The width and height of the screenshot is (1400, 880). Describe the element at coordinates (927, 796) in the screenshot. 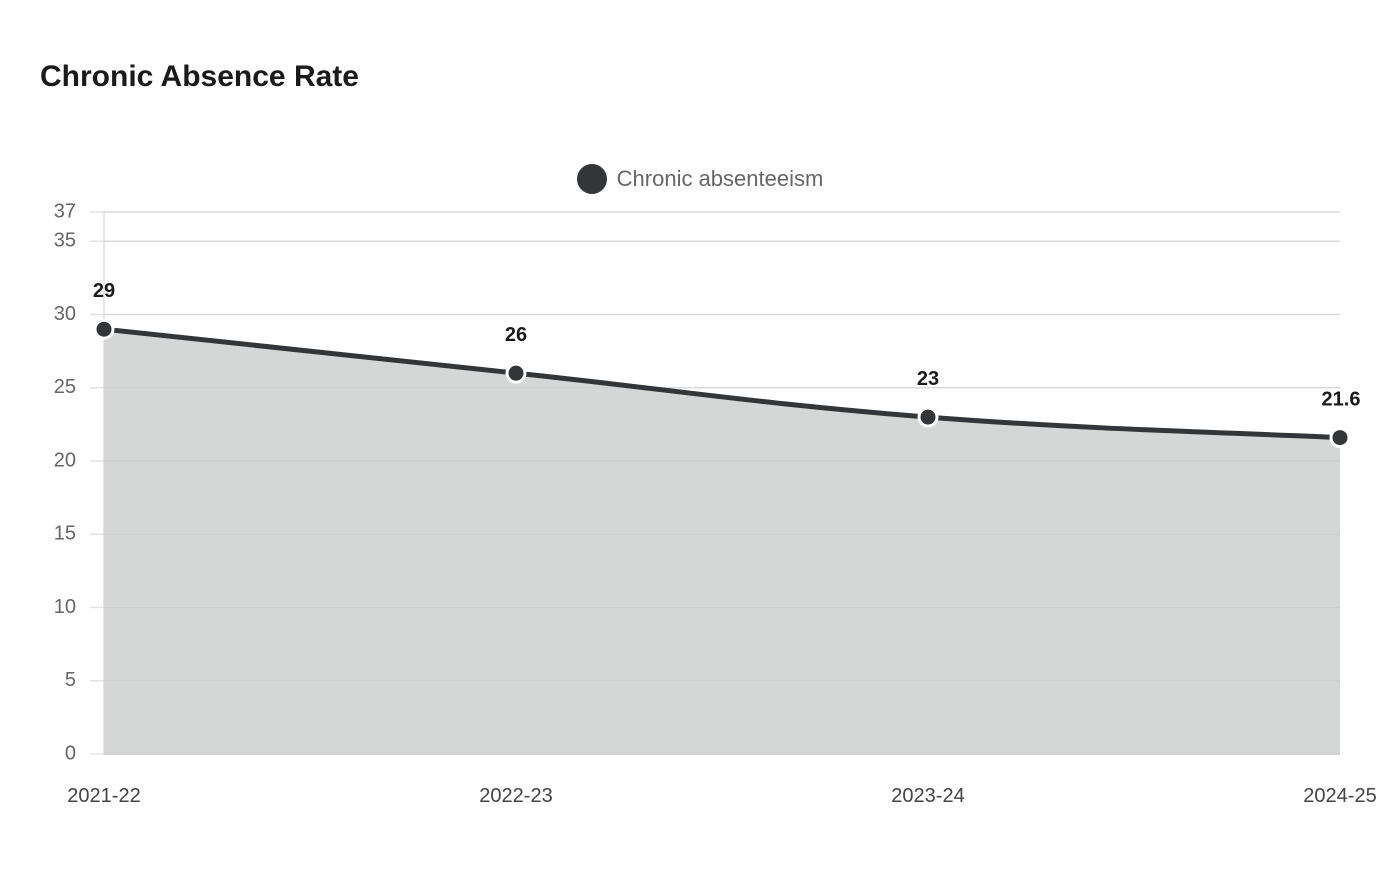

I see `x-tick-label: 2023-24` at that location.